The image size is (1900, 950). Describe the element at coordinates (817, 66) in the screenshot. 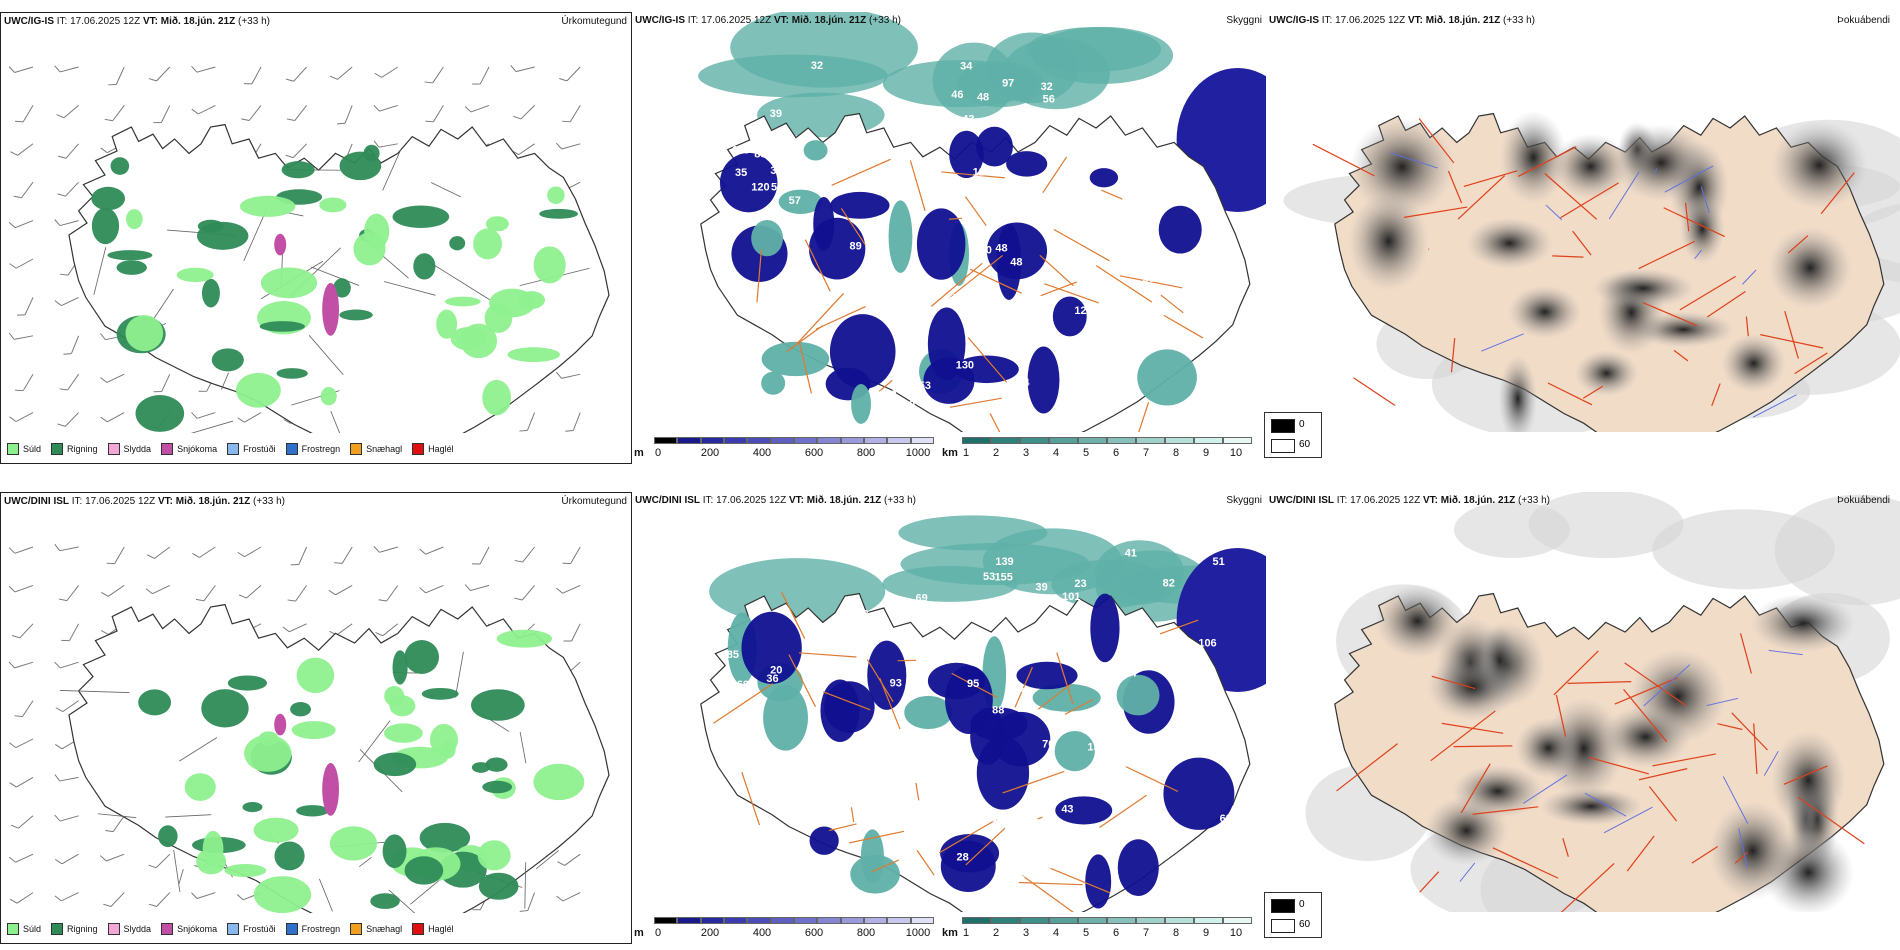

I see `visibility-label: 32` at that location.